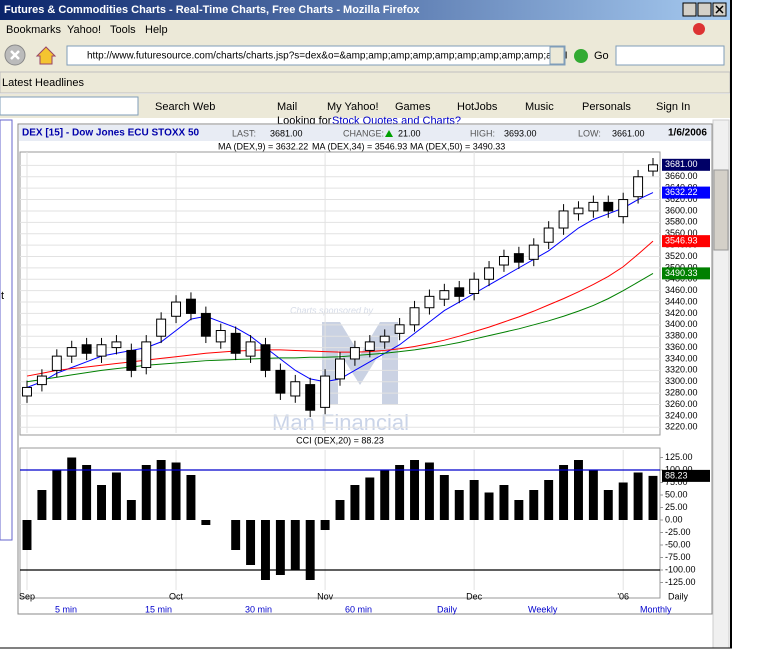 Image resolution: width=766 pixels, height=661 pixels. I want to click on interval-link: 60 min, so click(358, 609).